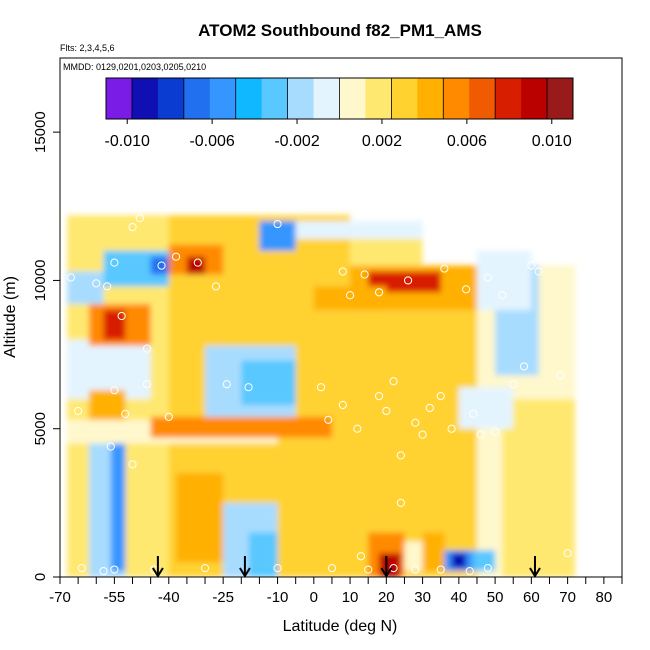 This screenshot has width=650, height=650. What do you see at coordinates (40, 577) in the screenshot?
I see `y-tick-label: 0` at bounding box center [40, 577].